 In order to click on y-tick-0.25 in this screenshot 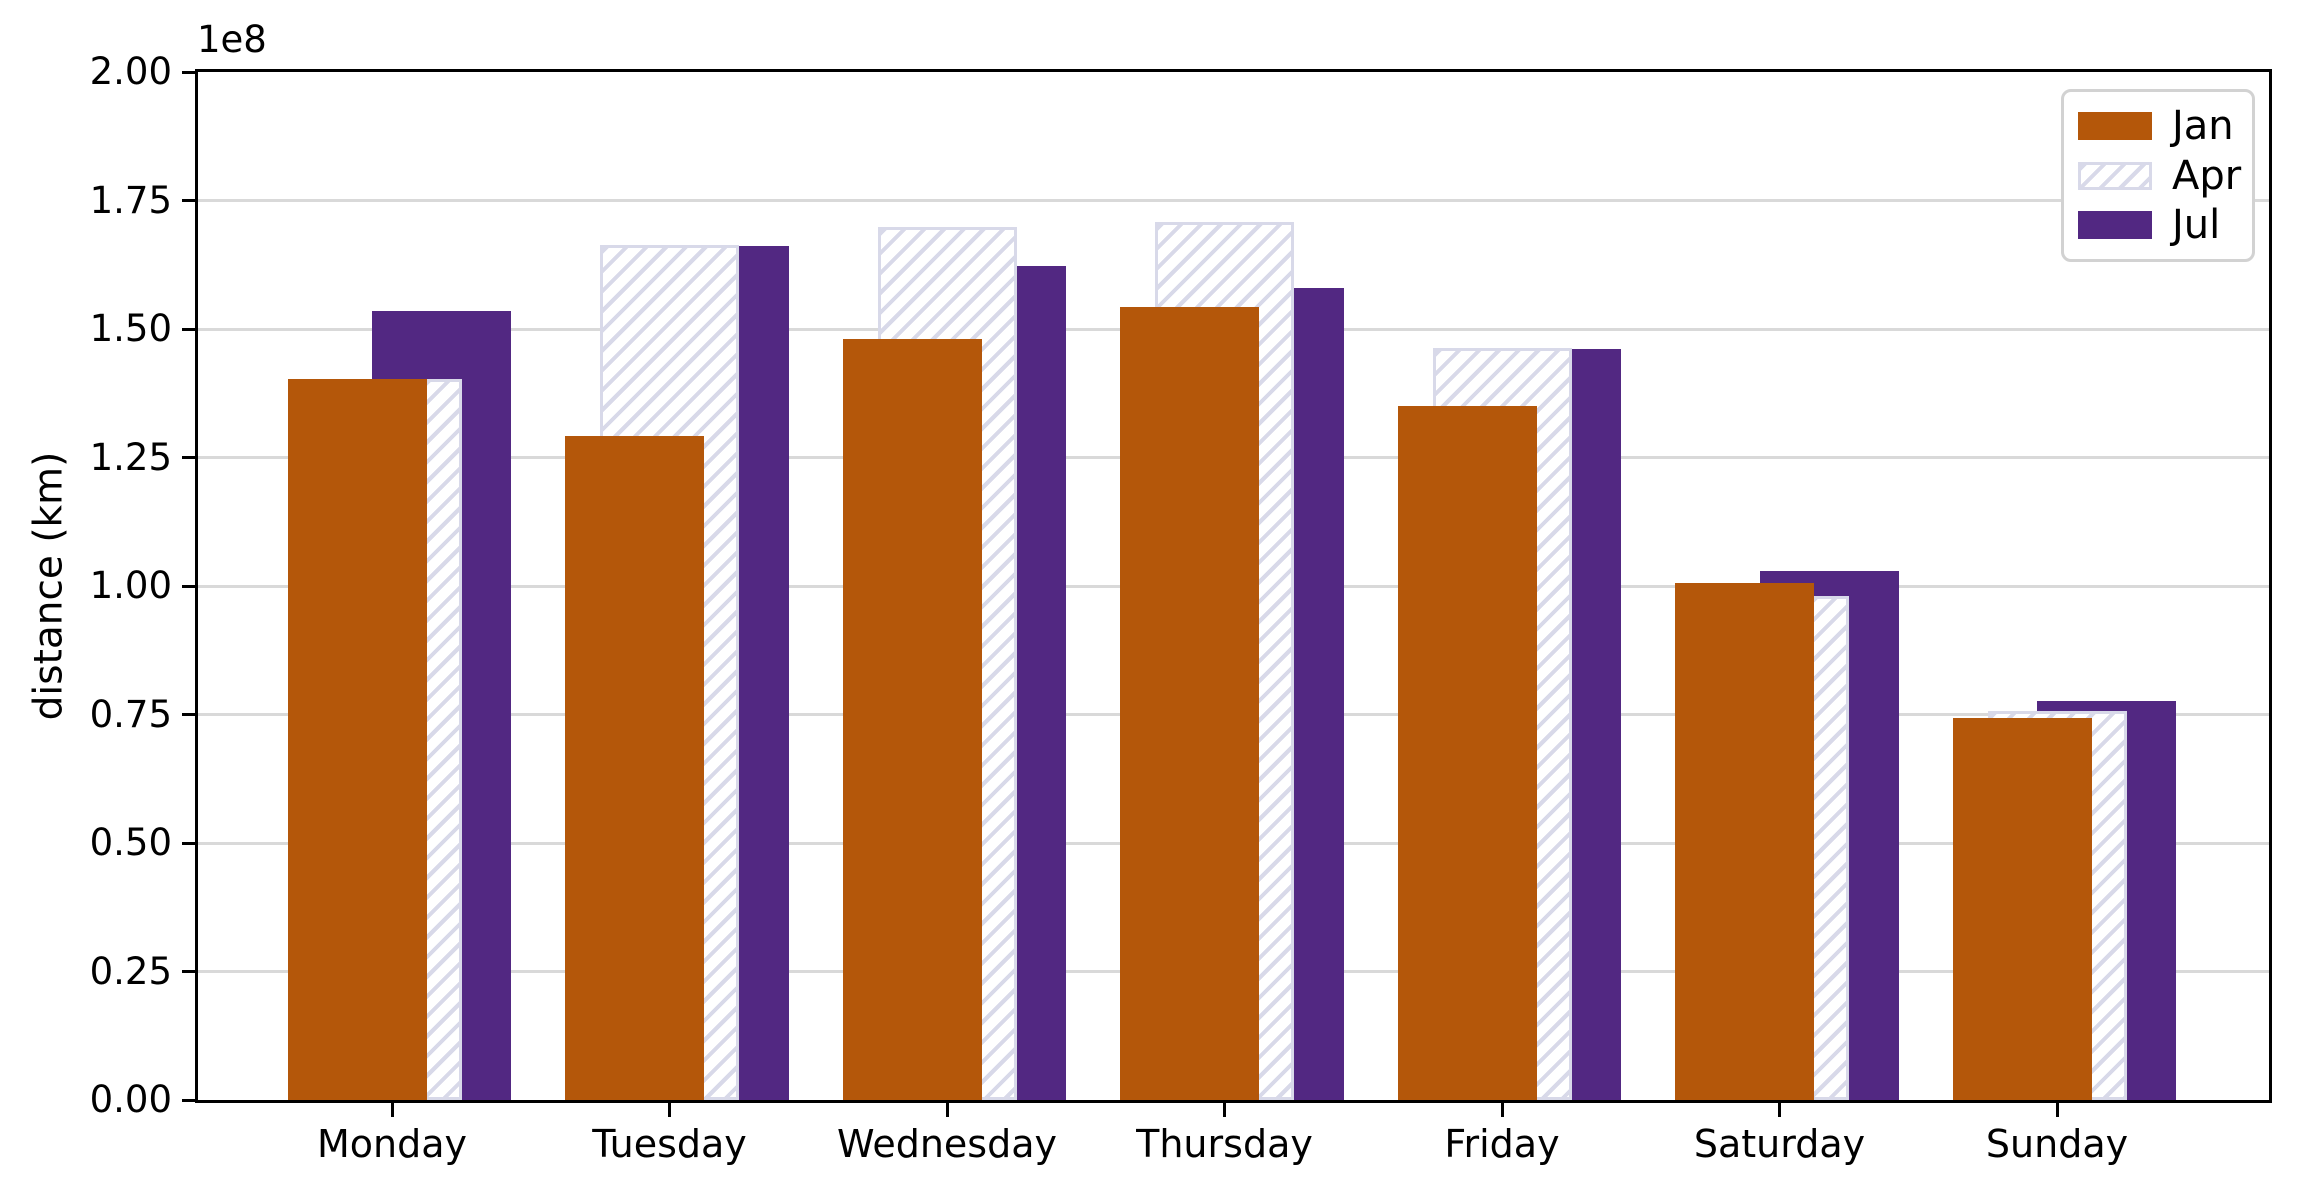, I will do `click(188, 971)`.